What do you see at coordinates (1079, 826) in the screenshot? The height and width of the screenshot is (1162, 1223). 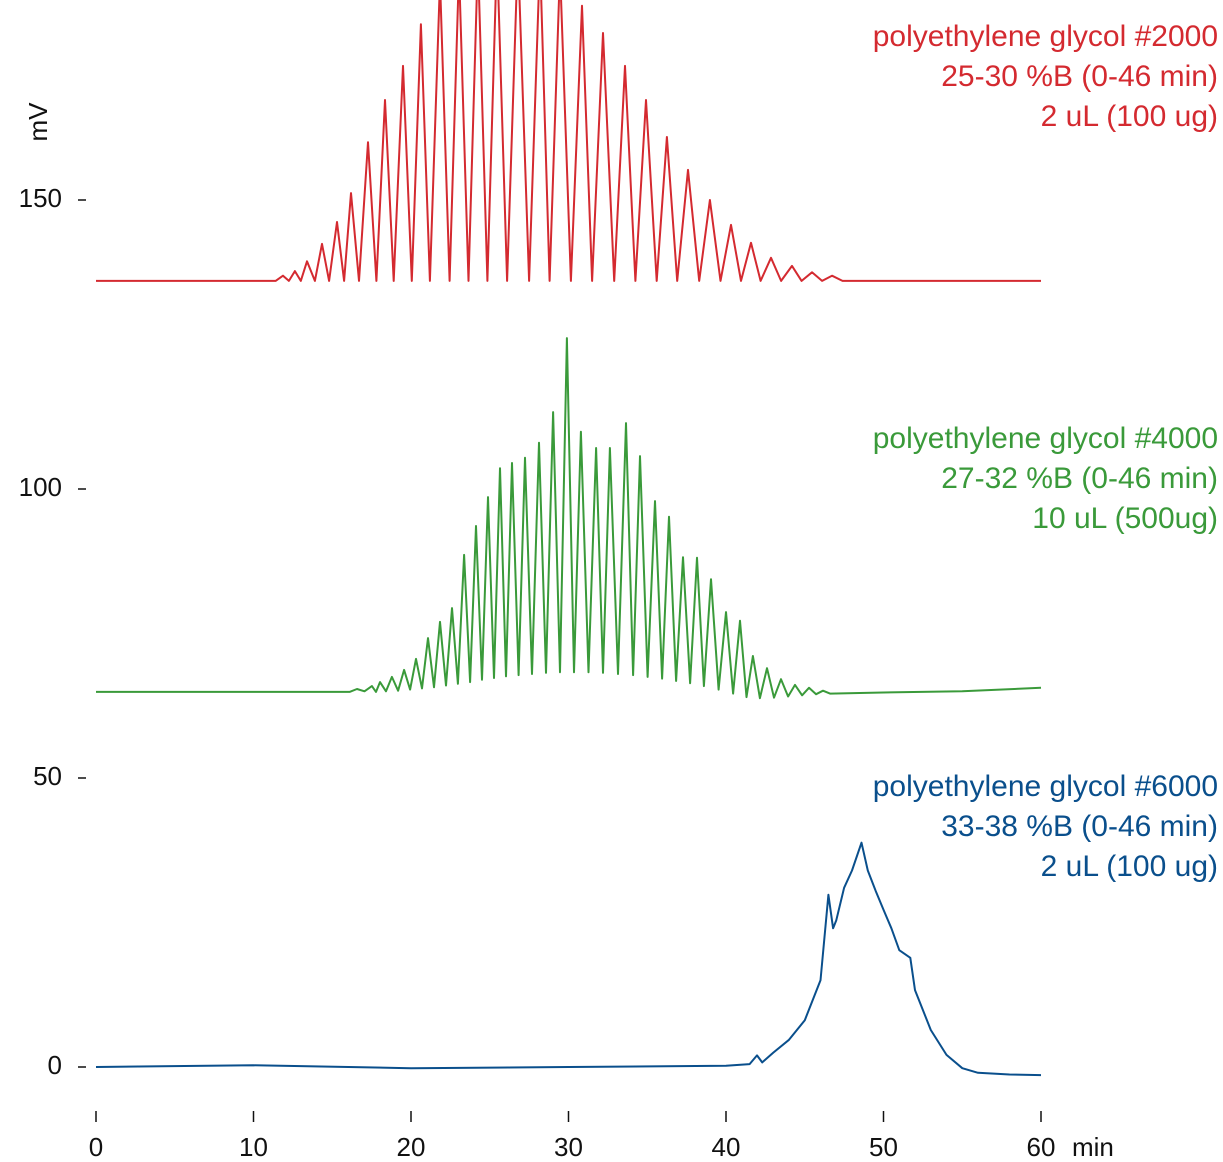 I see `series-note: 33-38 %B (0-46 min)` at bounding box center [1079, 826].